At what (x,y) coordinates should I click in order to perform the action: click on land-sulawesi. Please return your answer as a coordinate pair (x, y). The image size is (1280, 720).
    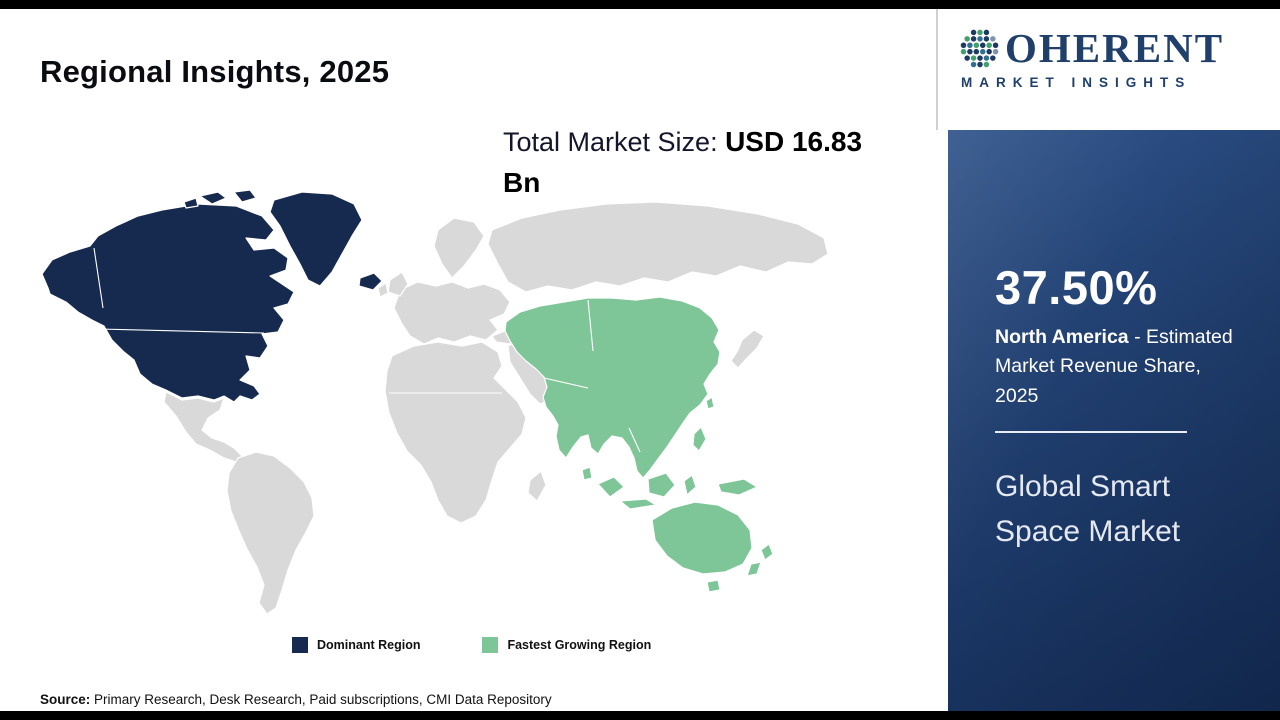
    Looking at the image, I should click on (690, 485).